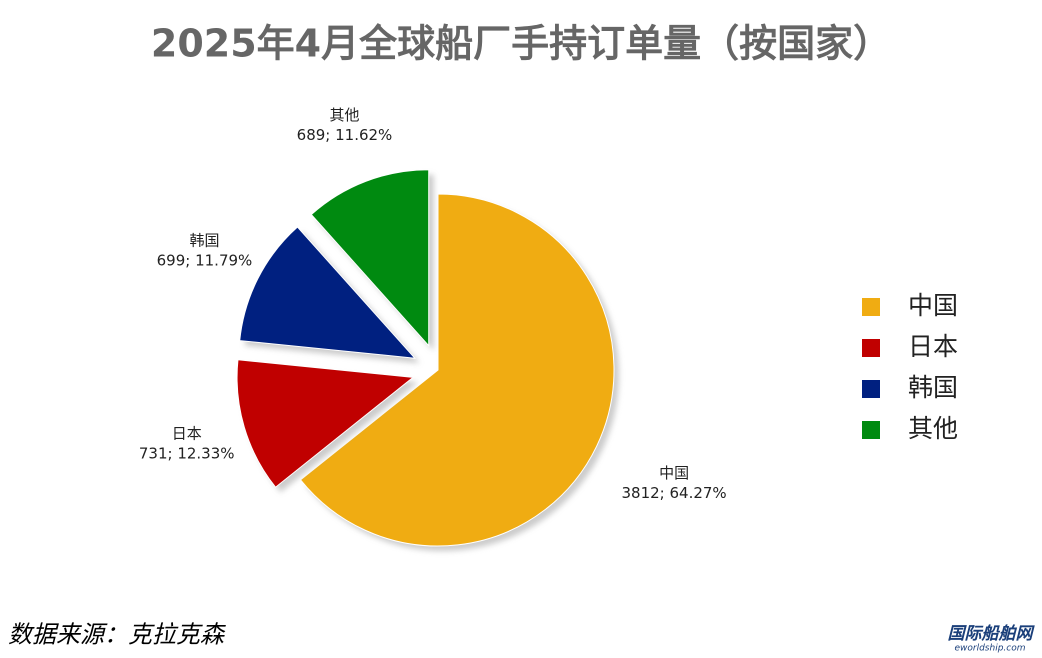 The width and height of the screenshot is (1042, 658). What do you see at coordinates (117, 635) in the screenshot?
I see `source: 数据来源：克拉克森` at bounding box center [117, 635].